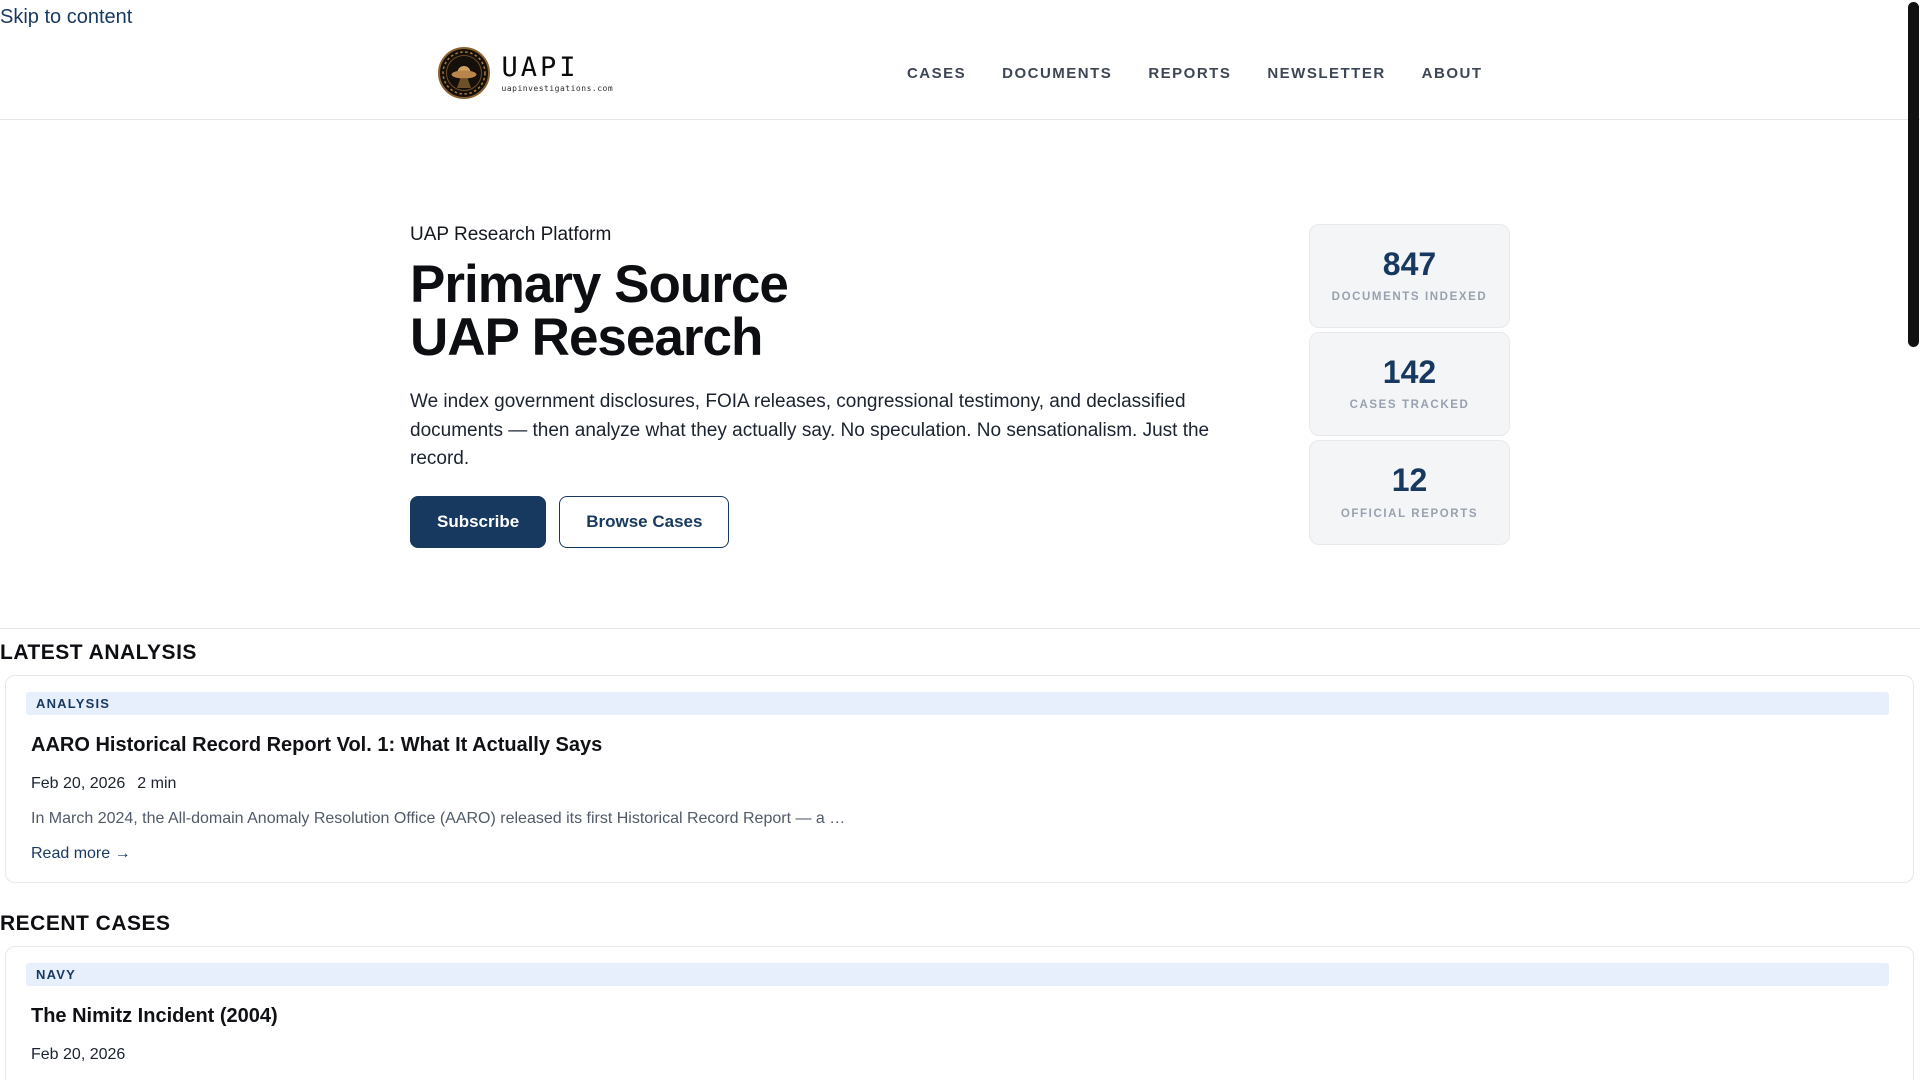 The height and width of the screenshot is (1080, 1920). Describe the element at coordinates (1452, 73) in the screenshot. I see `nav-item-about: ABOUT` at that location.